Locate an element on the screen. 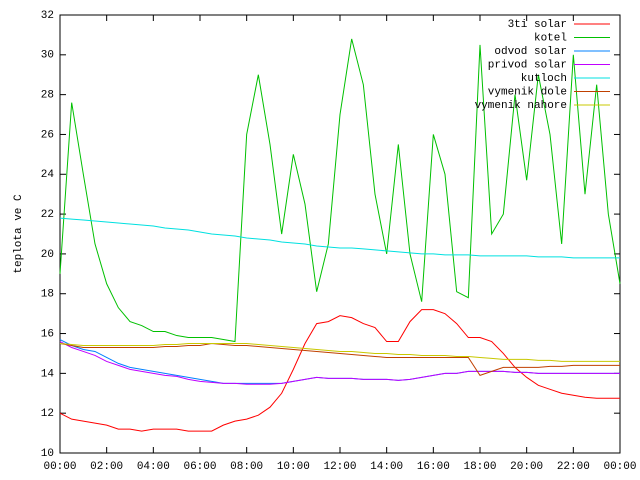 This screenshot has width=640, height=480. x-tick-label: 04:00 is located at coordinates (153, 467).